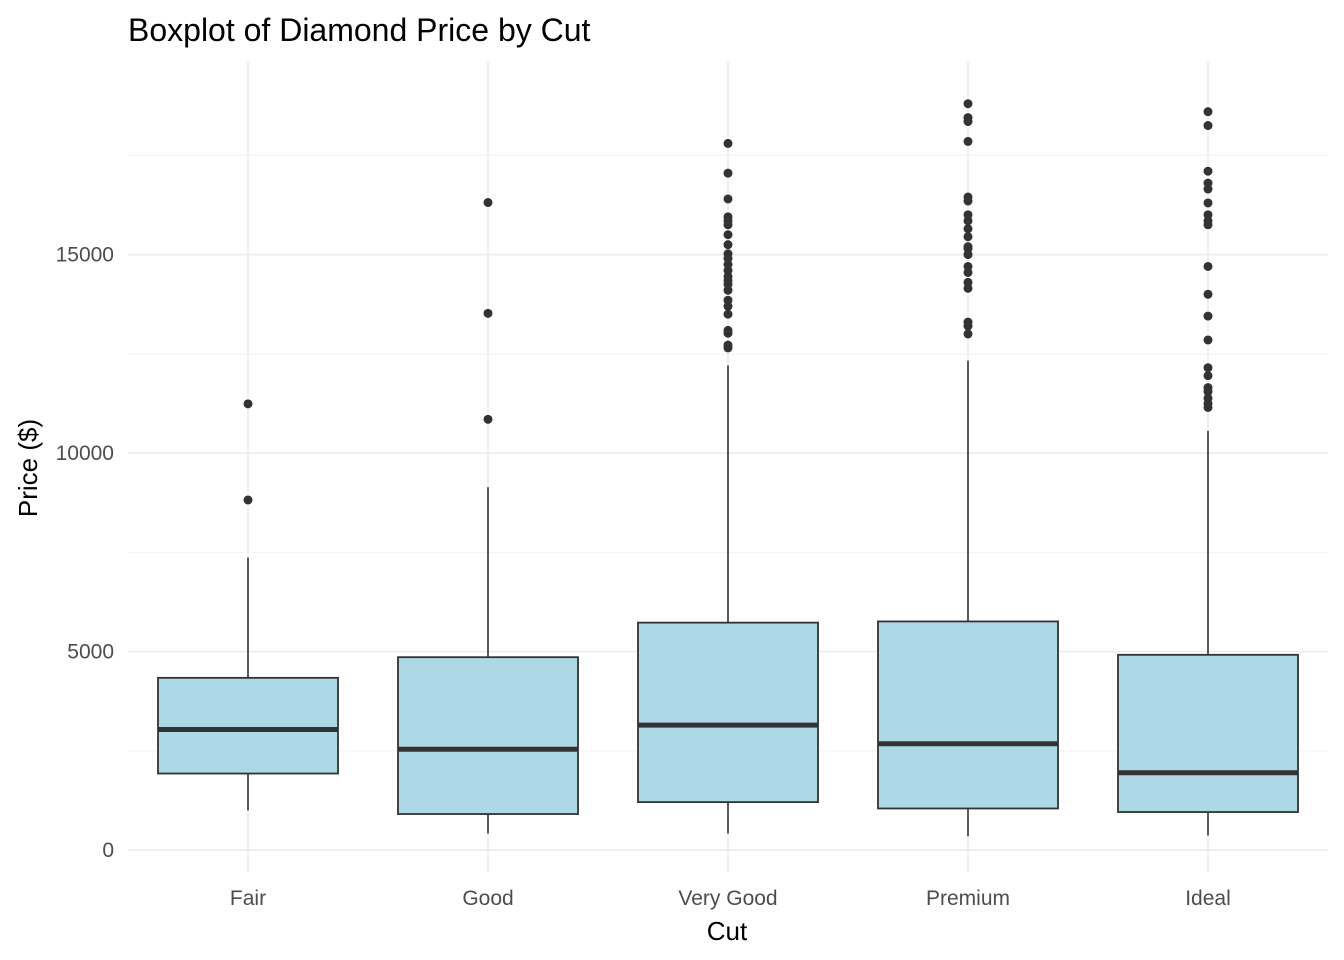  I want to click on y-tick-label: 0, so click(108, 850).